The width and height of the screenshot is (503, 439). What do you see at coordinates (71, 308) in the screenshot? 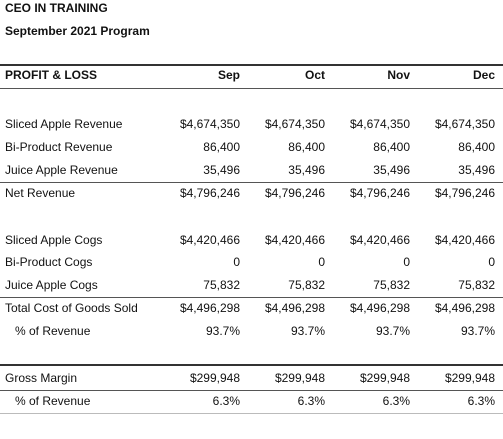
I see `row-label: Total Cost of Goods Sold` at bounding box center [71, 308].